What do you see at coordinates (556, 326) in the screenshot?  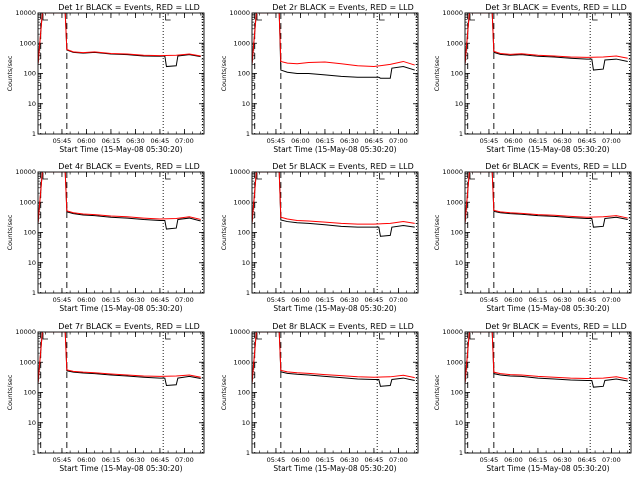 I see `chart-title: Det 9r BLACK = Events, RED = LLD` at bounding box center [556, 326].